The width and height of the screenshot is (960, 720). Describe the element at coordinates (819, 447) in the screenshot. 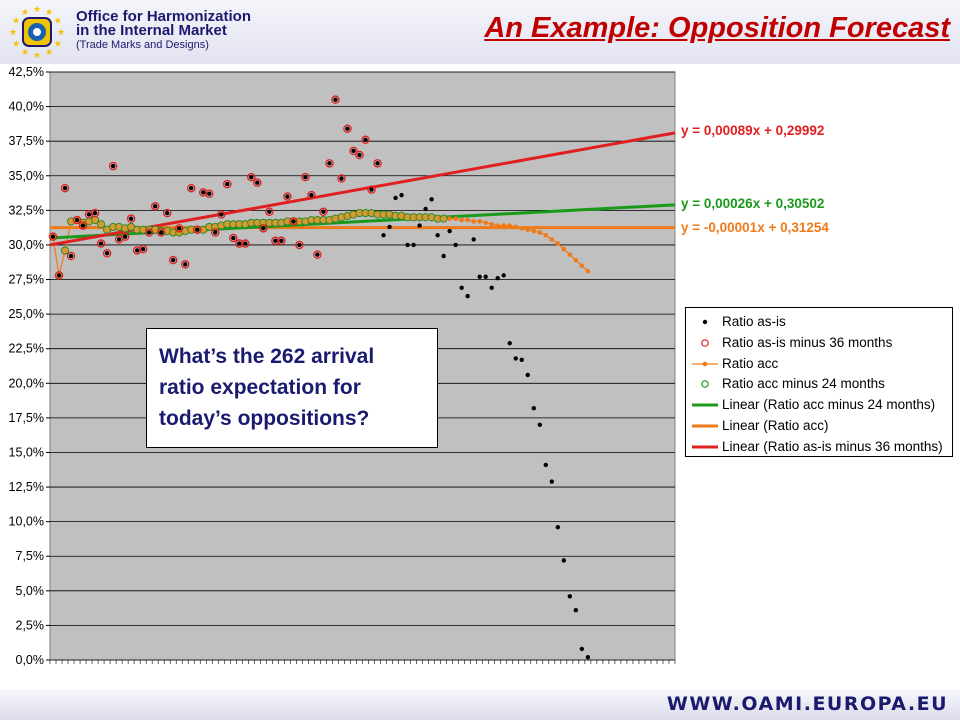

I see `legend-item: Linear (Ratio as-is minus 36 months)` at that location.